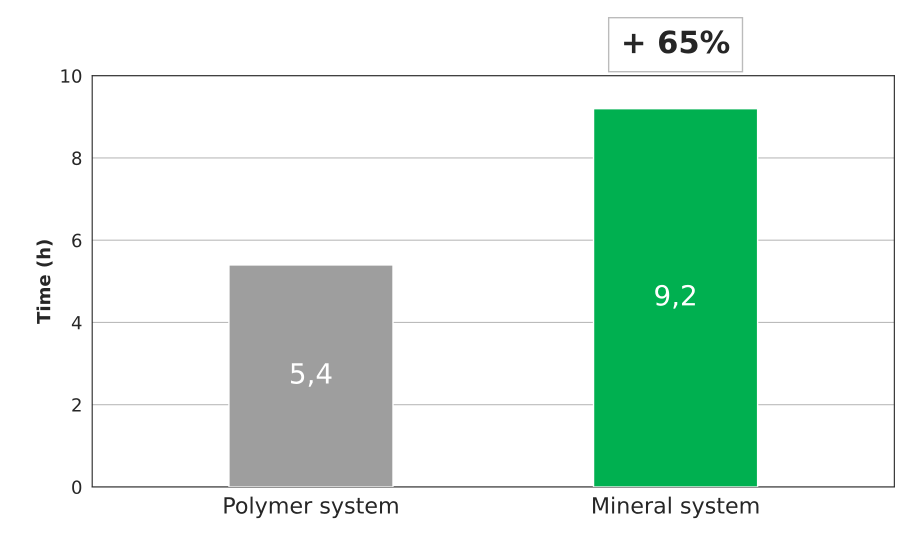 The height and width of the screenshot is (541, 922). What do you see at coordinates (77, 241) in the screenshot?
I see `y-tick-label: 6` at bounding box center [77, 241].